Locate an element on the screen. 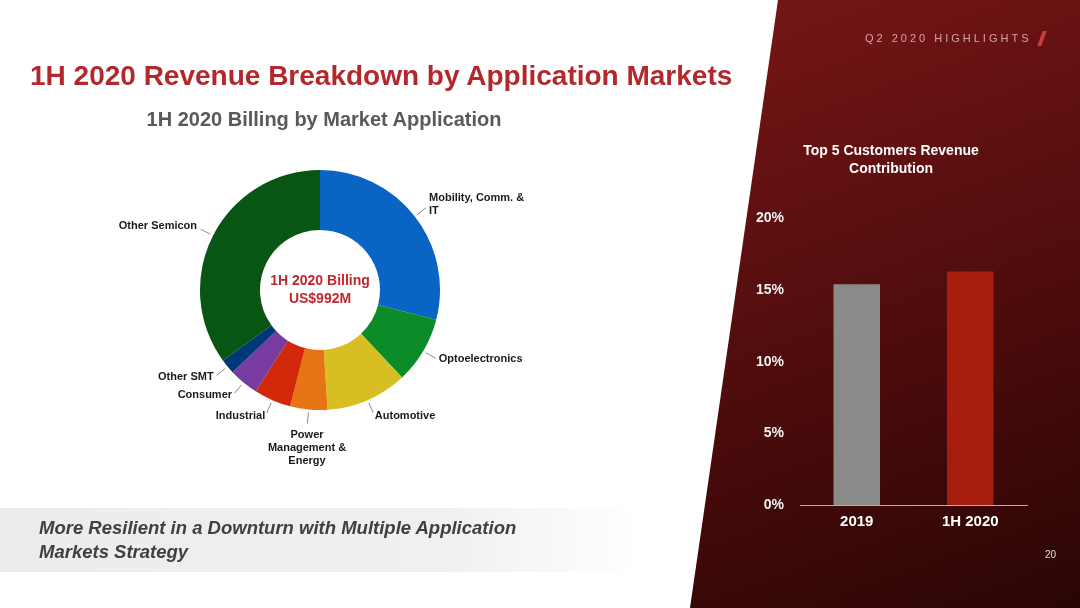 This screenshot has height=608, width=1080. chart-subtitle: 1H 2020 Billing by Market Application is located at coordinates (324, 119).